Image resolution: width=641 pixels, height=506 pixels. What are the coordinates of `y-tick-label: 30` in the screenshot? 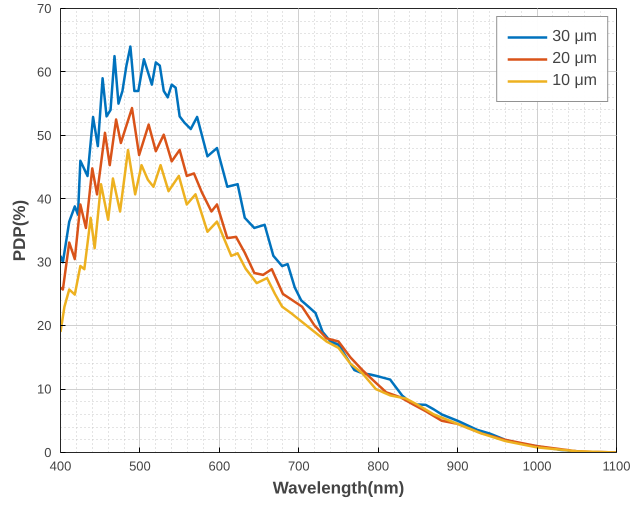 It's located at (44, 262).